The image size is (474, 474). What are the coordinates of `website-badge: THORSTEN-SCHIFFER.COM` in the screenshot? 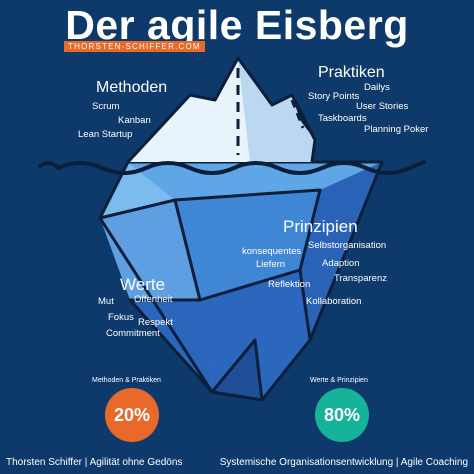 It's located at (134, 46).